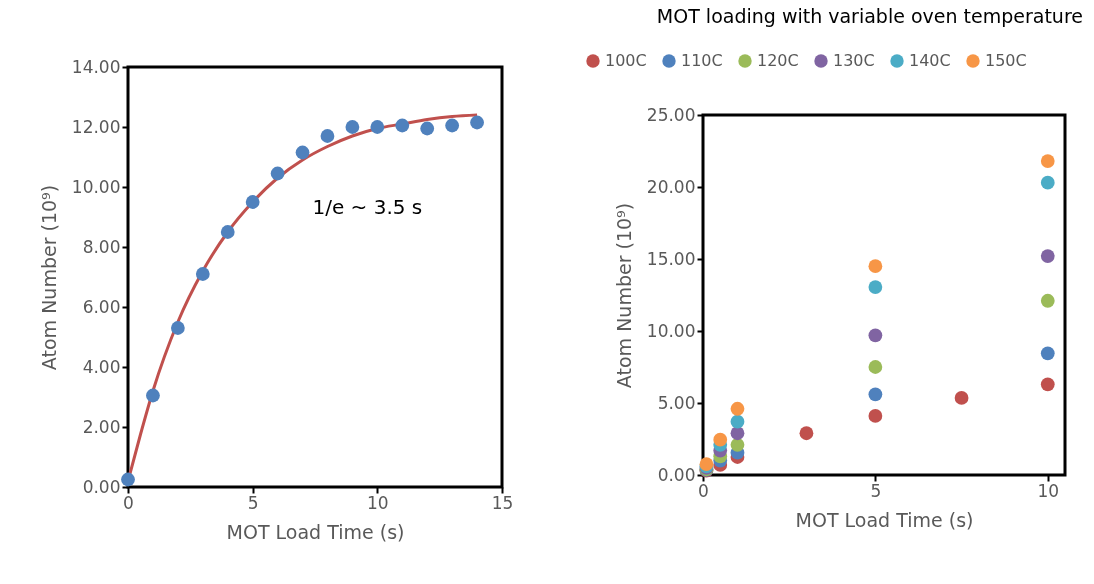 This screenshot has width=1094, height=584. Describe the element at coordinates (96, 126) in the screenshot. I see `y-tick-label: 12.00` at that location.